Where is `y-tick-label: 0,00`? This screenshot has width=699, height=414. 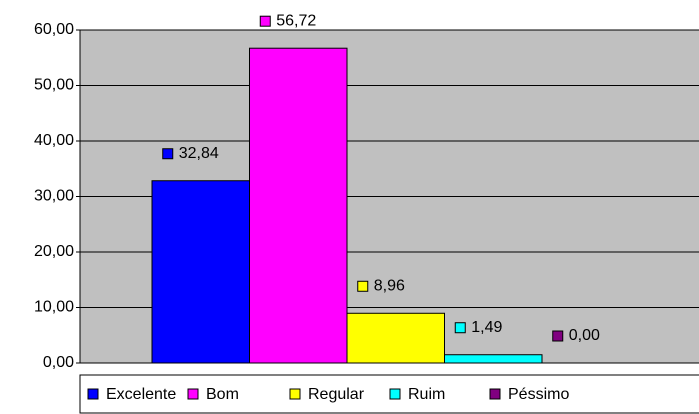 y-tick-label: 0,00 is located at coordinates (58, 362).